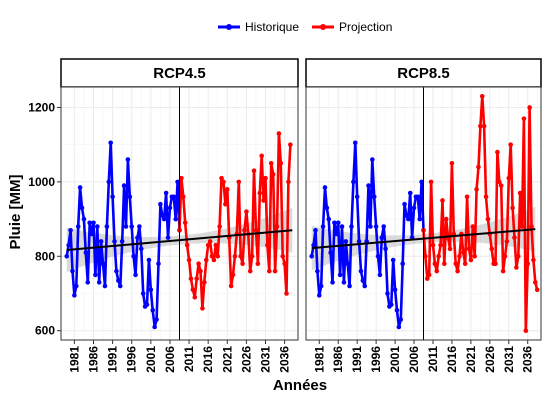 This screenshot has height=400, width=550. Describe the element at coordinates (272, 27) in the screenshot. I see `legend-label: Historique` at that location.